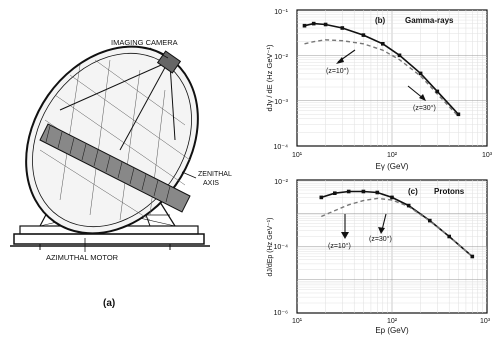 The image size is (494, 337). I want to click on protons-xlabel: Ep (GeV), so click(392, 330).